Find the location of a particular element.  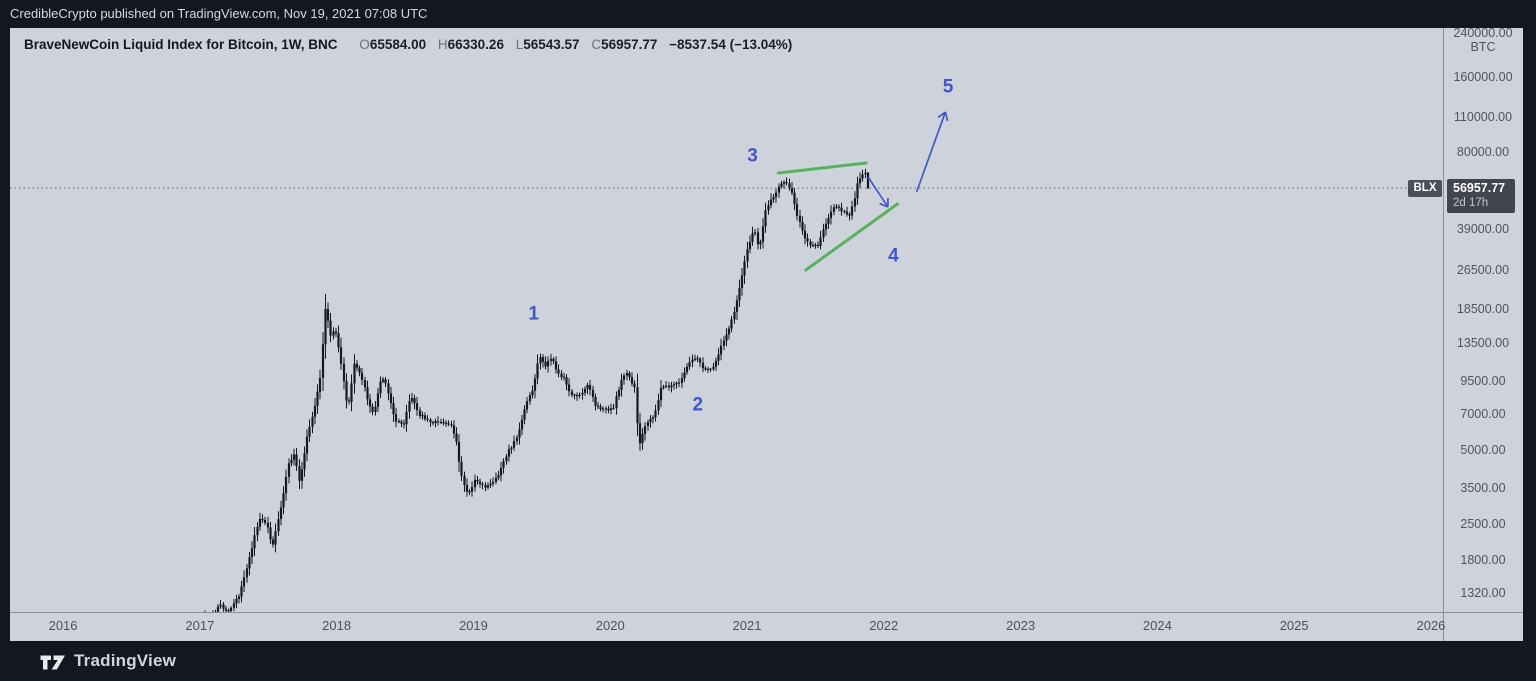

price-tick: 110000.00 is located at coordinates (1483, 117).